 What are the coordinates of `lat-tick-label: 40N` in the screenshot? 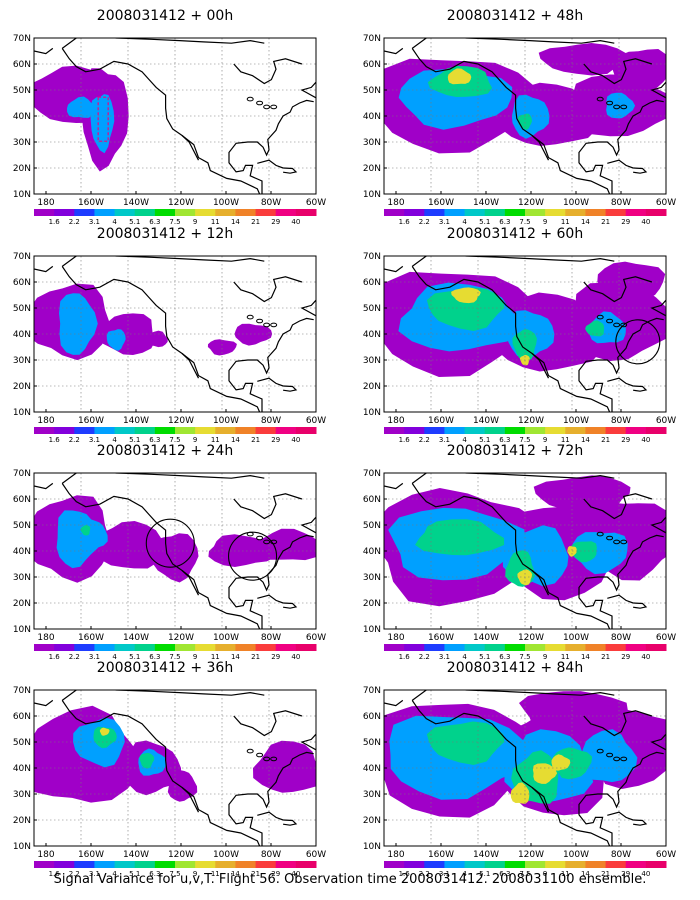 It's located at (22, 335).